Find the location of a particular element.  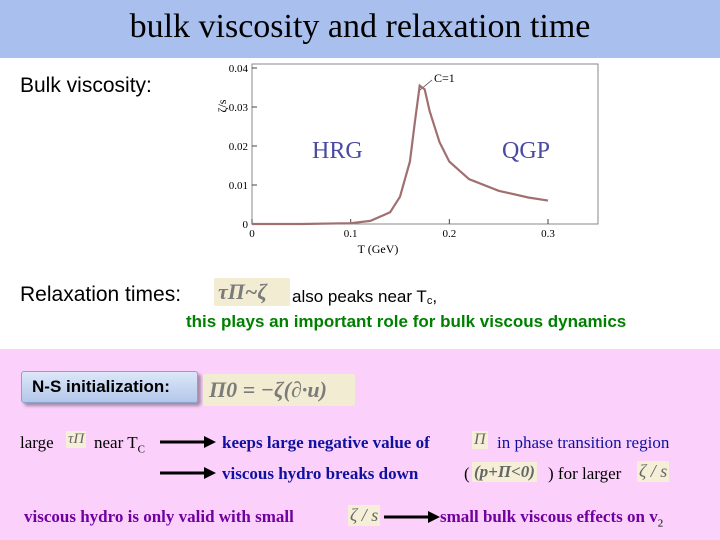

y-tick-label: 0.03 is located at coordinates (239, 108).